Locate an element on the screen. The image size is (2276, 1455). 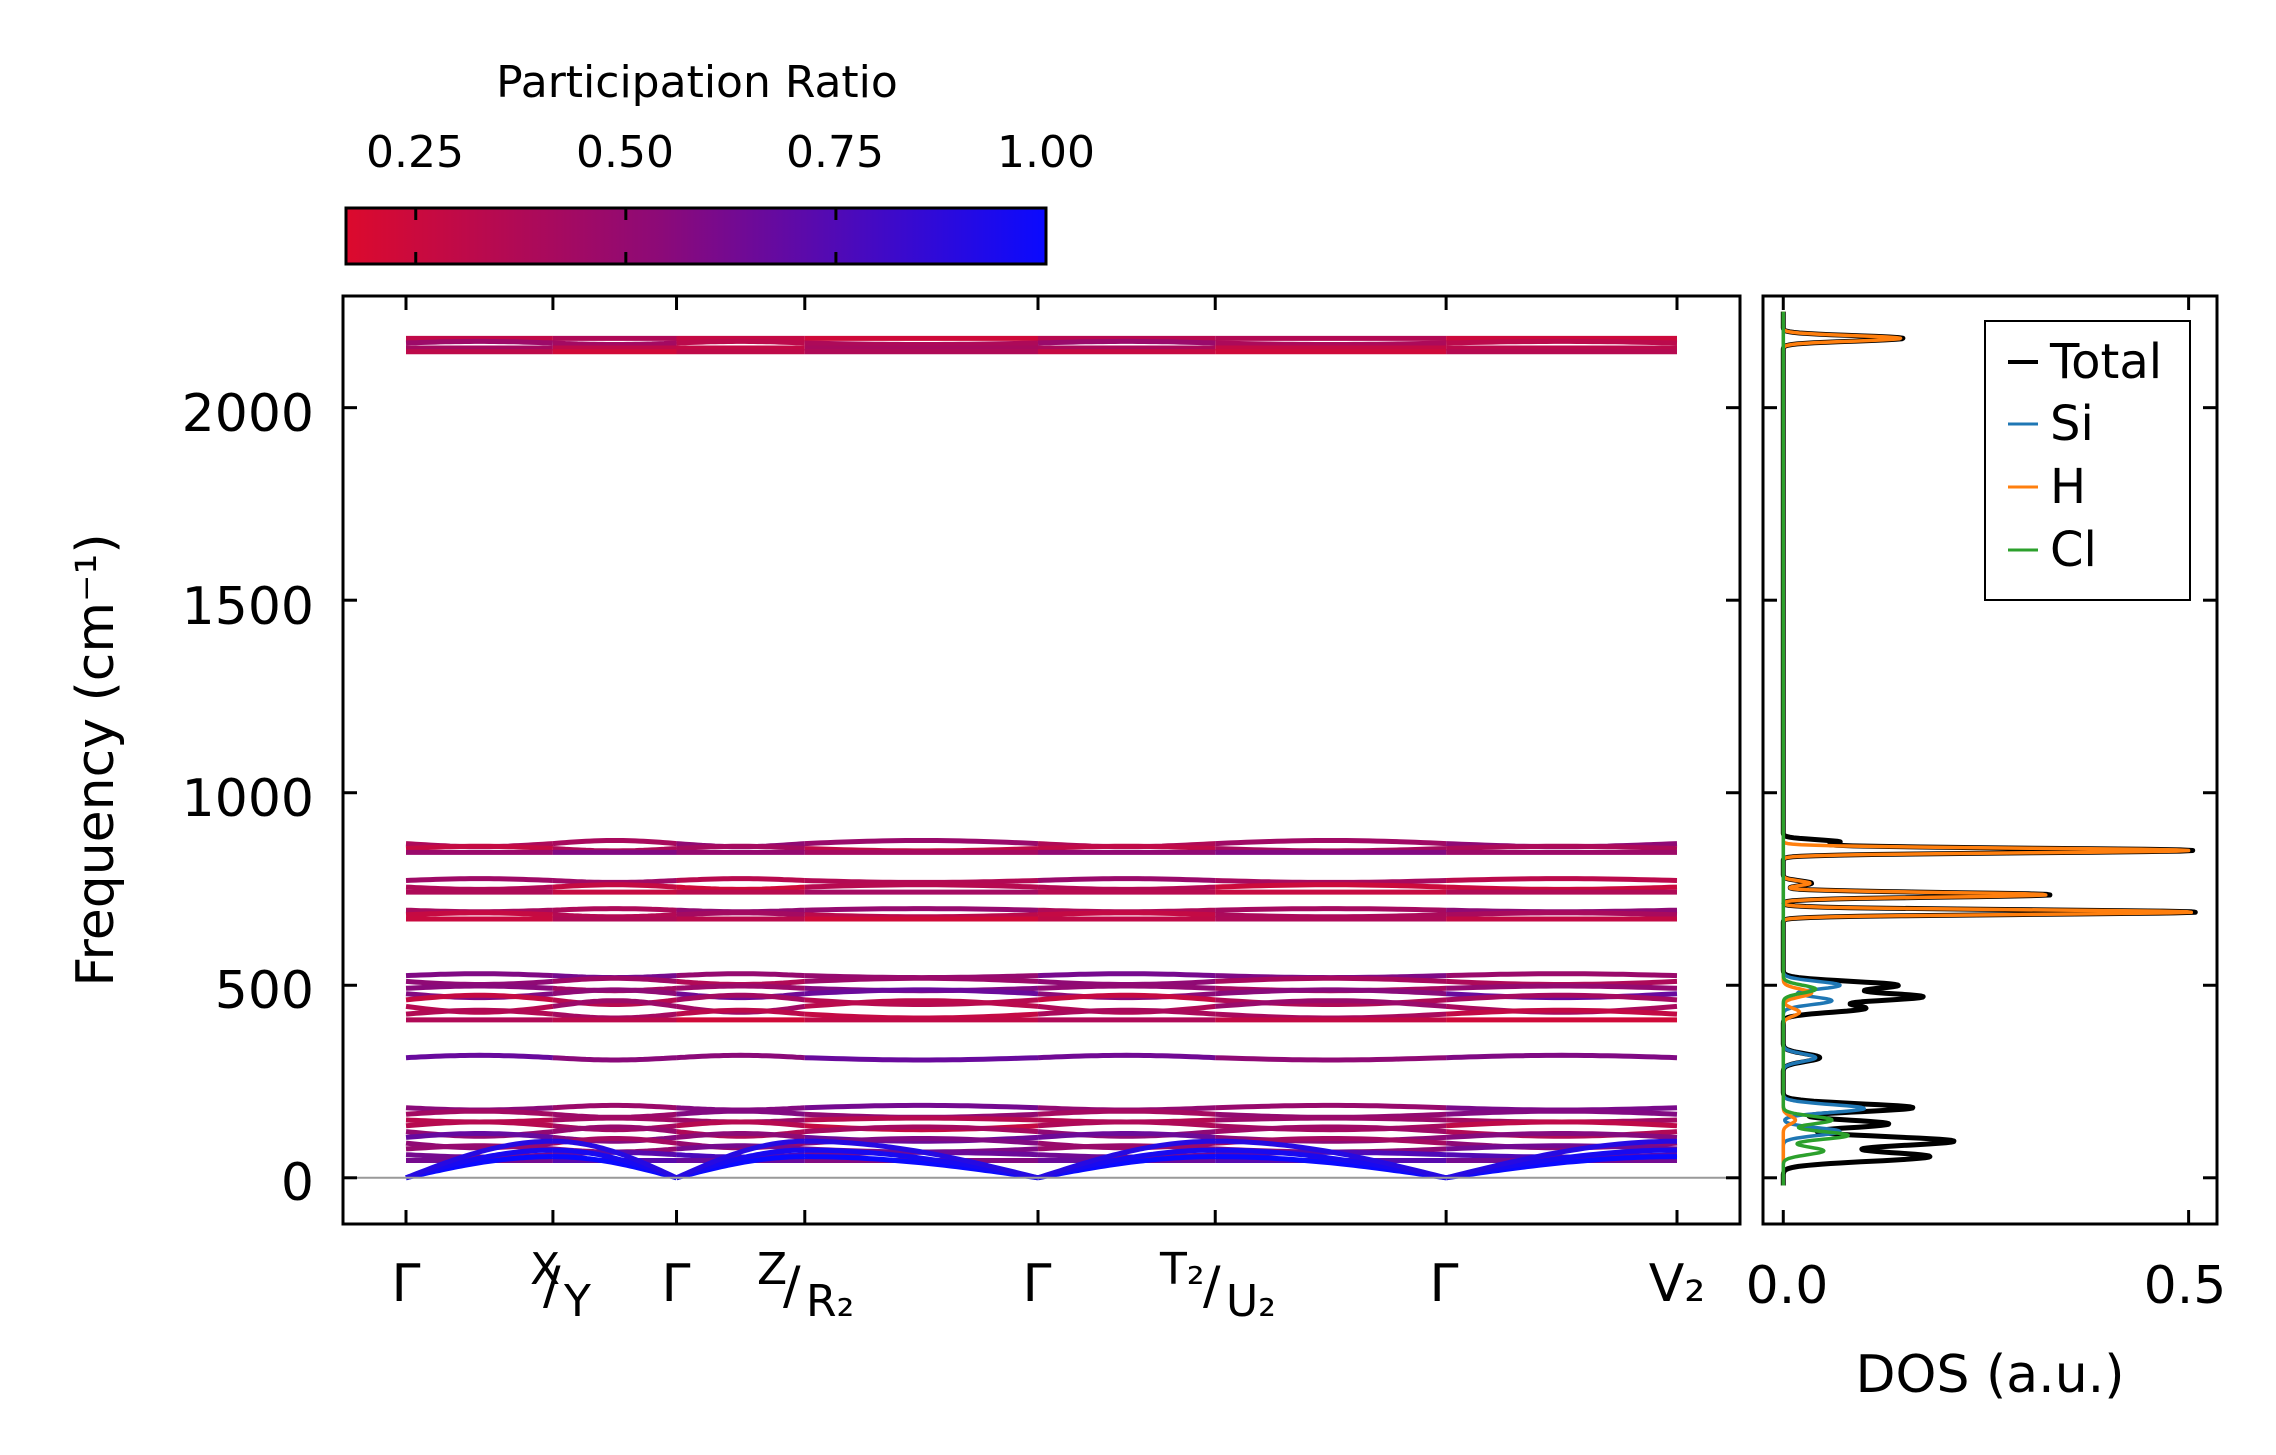
colorbar-tick-label: 0.25 is located at coordinates (415, 152).